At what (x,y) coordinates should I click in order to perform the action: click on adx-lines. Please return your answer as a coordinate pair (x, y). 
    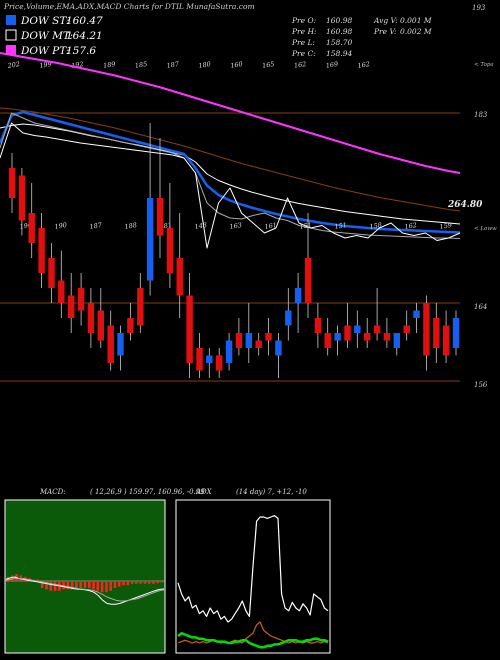
    Looking at the image, I should click on (253, 581).